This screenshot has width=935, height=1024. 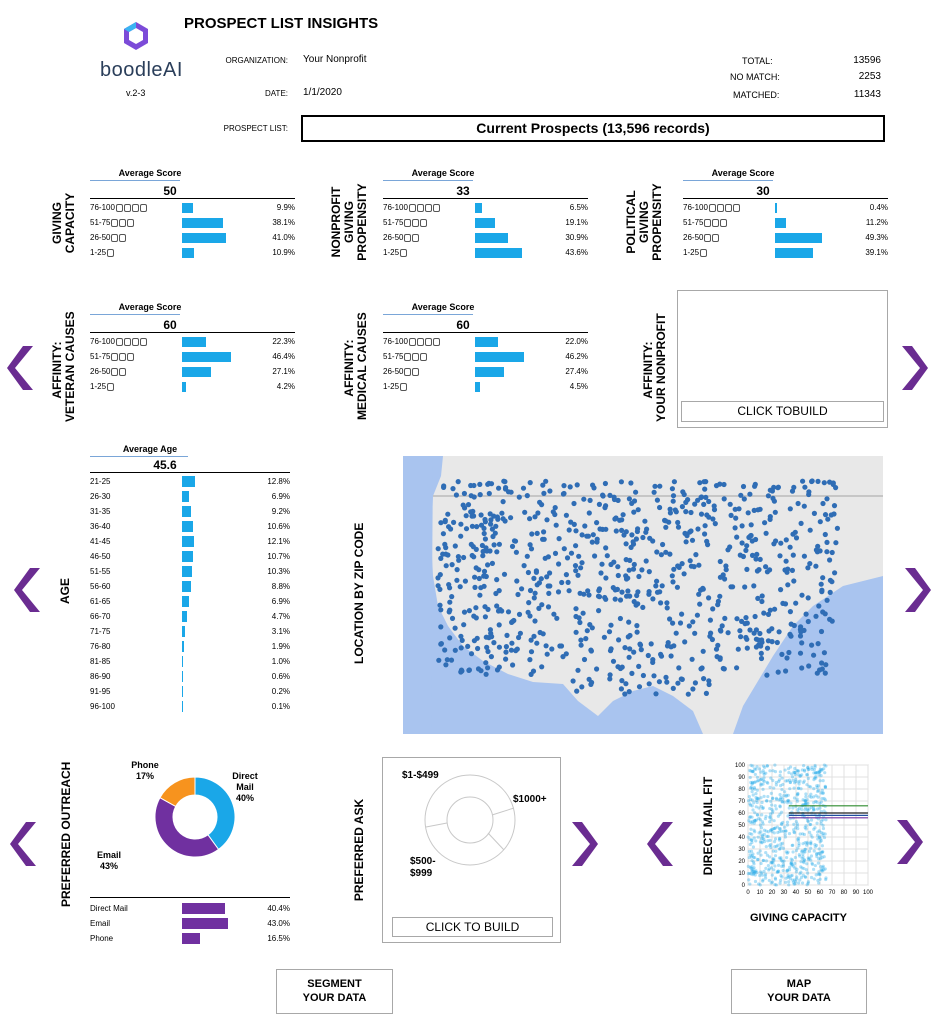 What do you see at coordinates (644, 222) in the screenshot?
I see `political-label-line2: GIVING` at bounding box center [644, 222].